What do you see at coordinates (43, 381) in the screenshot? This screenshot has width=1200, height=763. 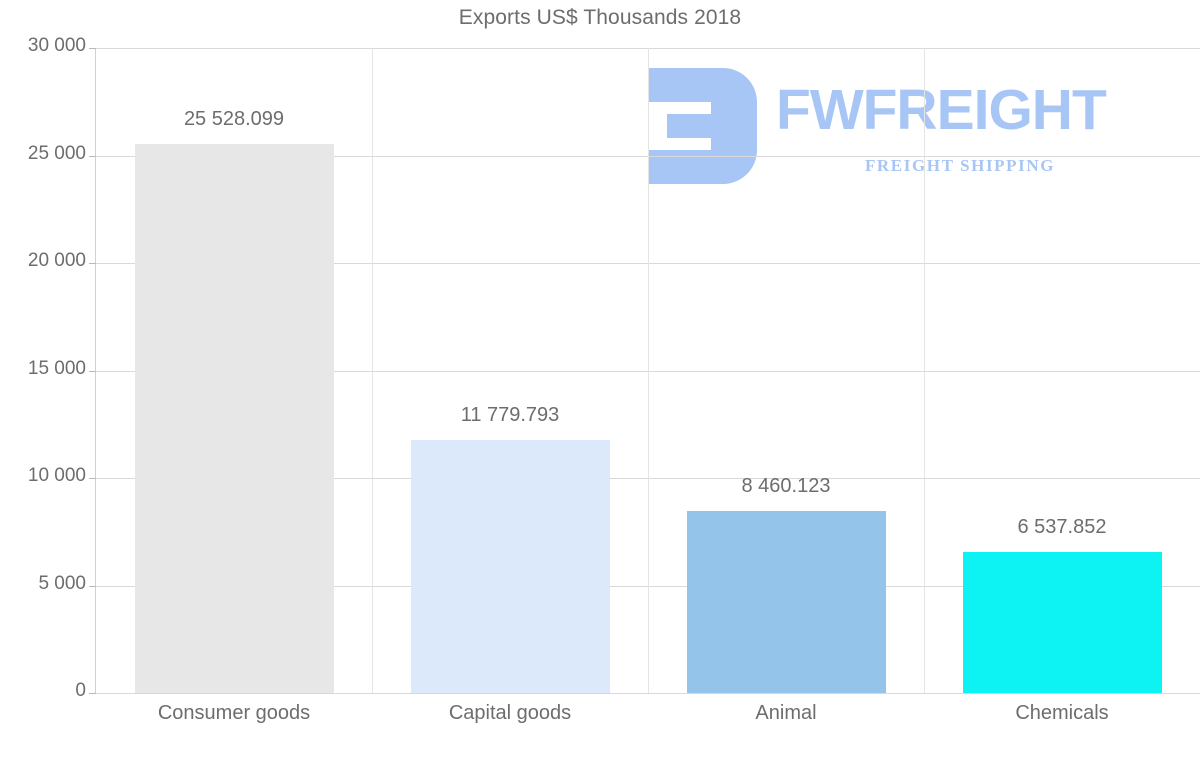 I see `y-axis-labels: 0 5 000 10 000 15 000 20 000 25 000 30 000` at bounding box center [43, 381].